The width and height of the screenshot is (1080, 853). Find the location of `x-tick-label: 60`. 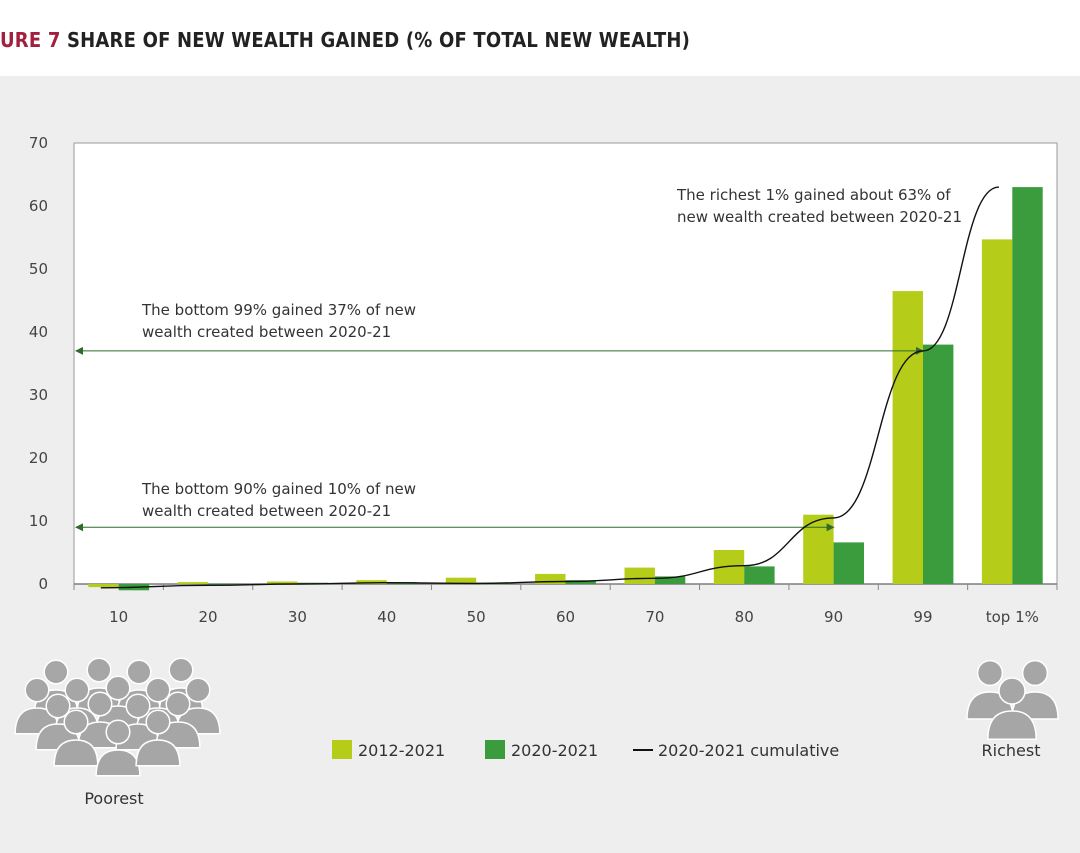

x-tick-label: 60 is located at coordinates (565, 617).